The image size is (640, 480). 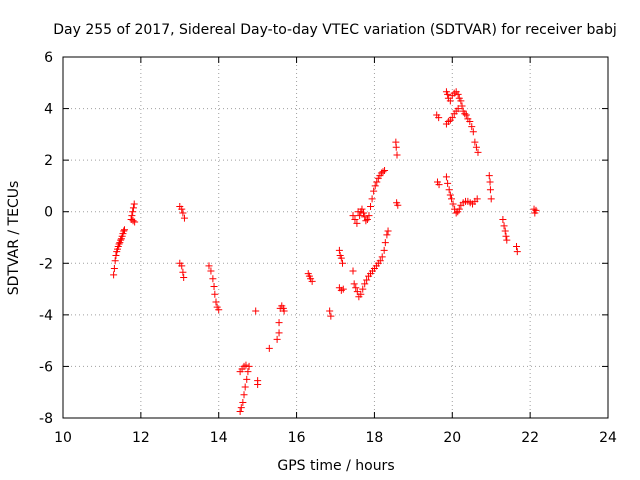 I want to click on x-tick-label: 24, so click(x=608, y=438).